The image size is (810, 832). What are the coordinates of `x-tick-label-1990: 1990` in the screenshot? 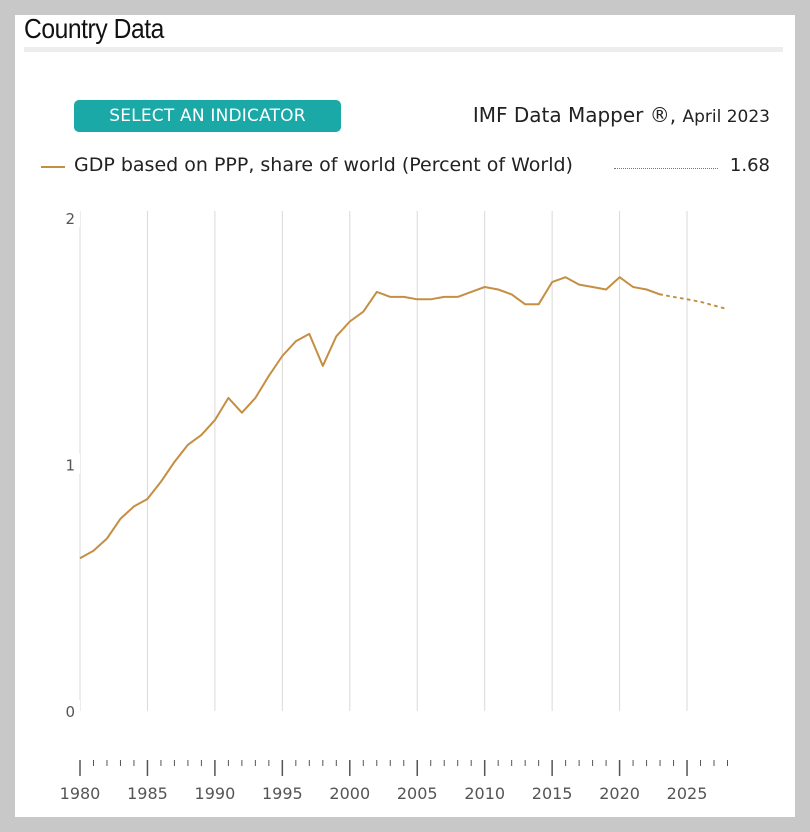 It's located at (215, 793).